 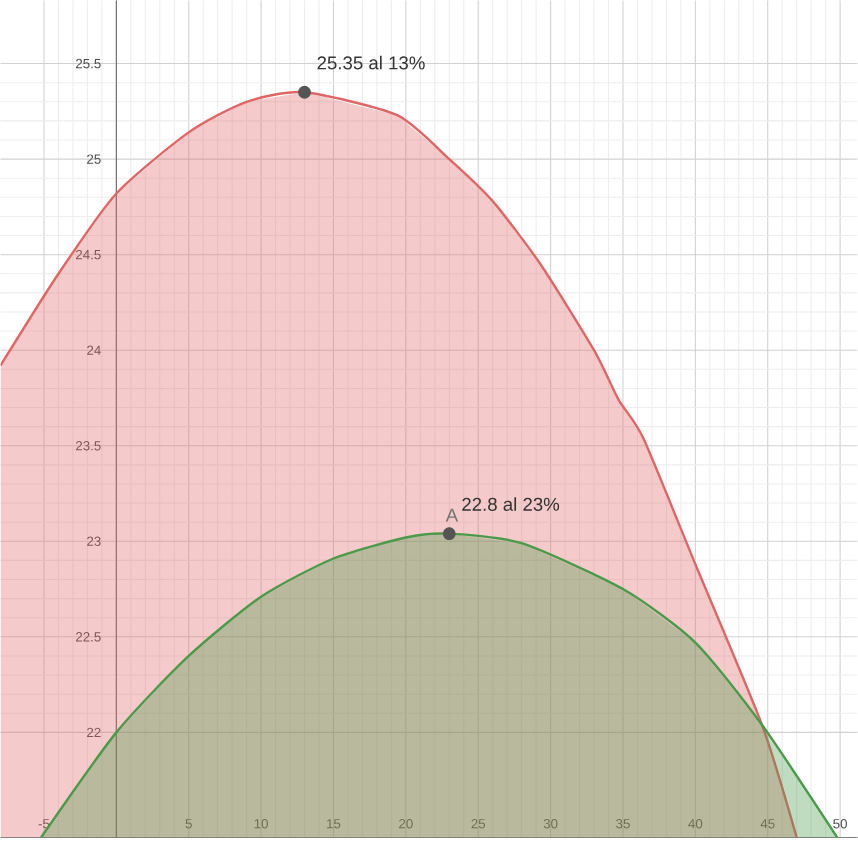 I want to click on annotation: 25.35 al 13%, so click(x=371, y=63).